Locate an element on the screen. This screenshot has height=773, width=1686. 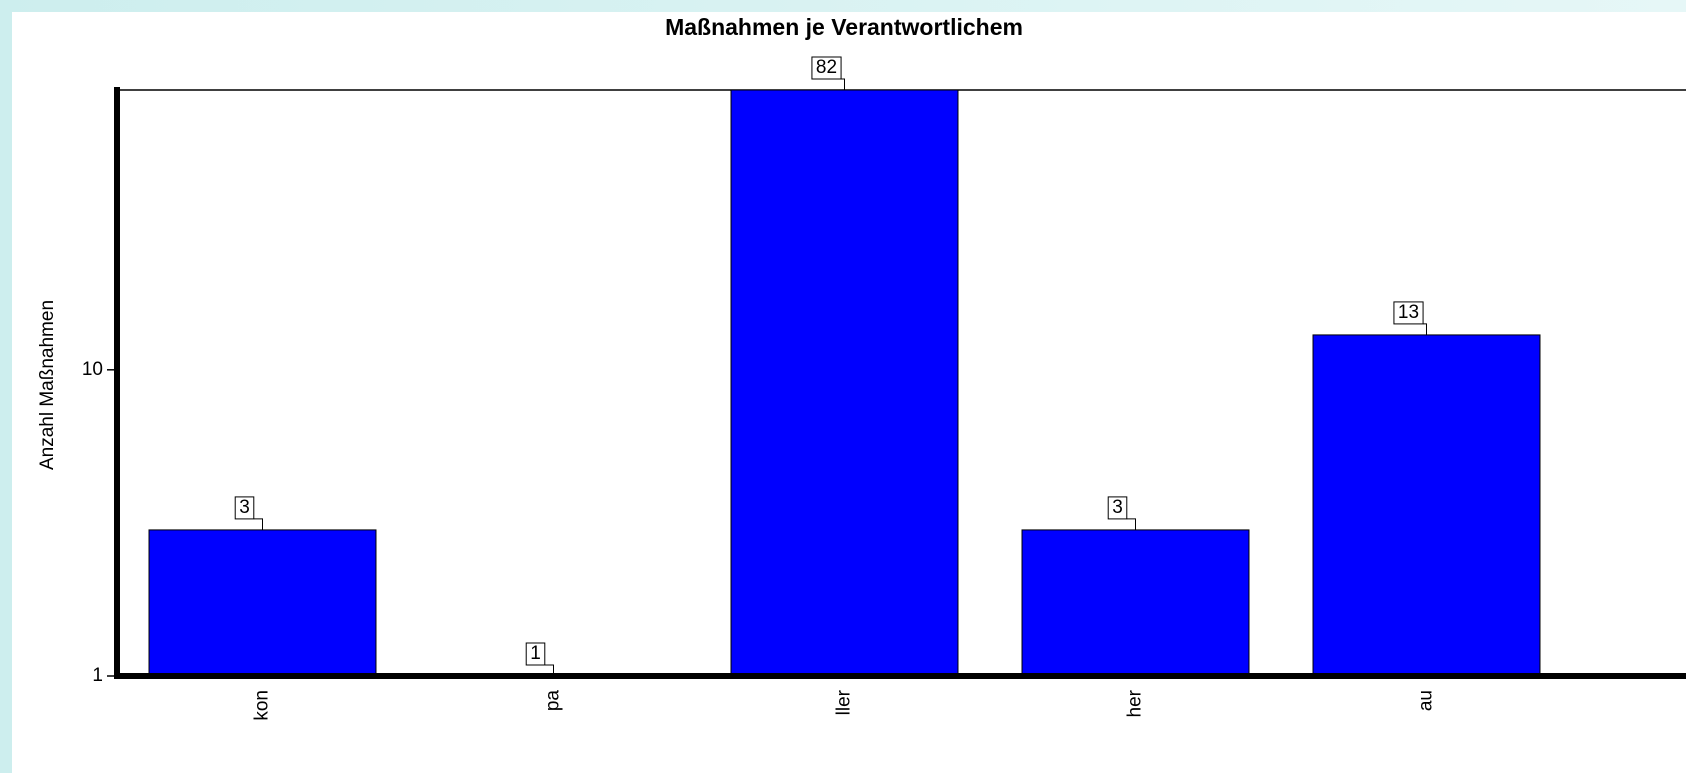
data-label: 13 is located at coordinates (1408, 312).